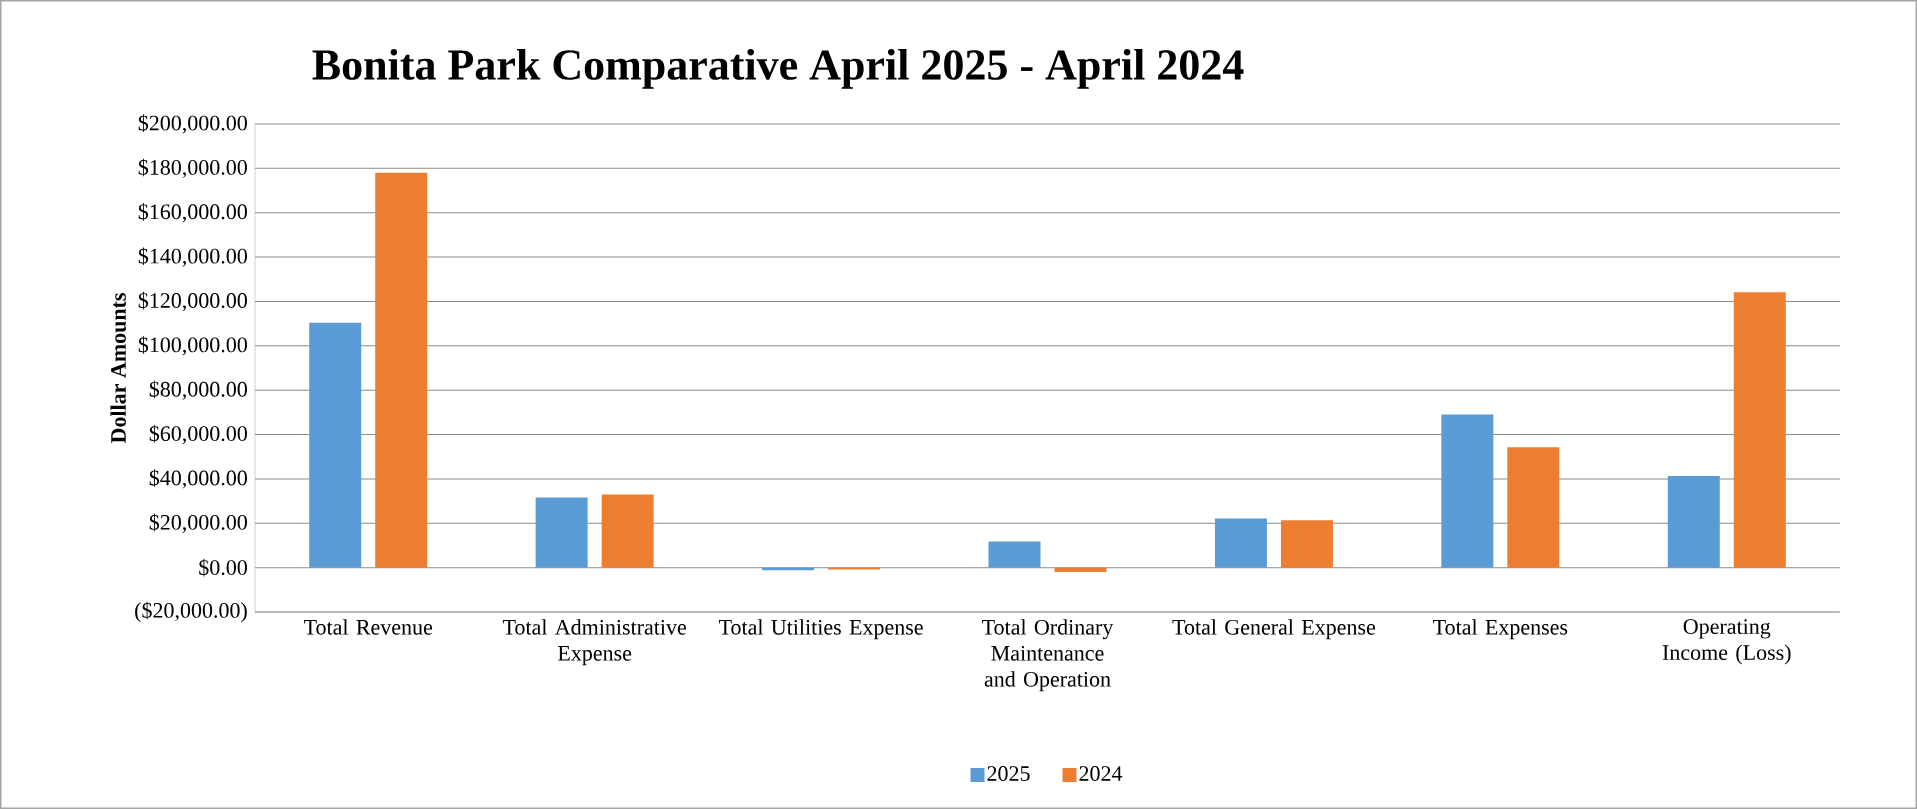  Describe the element at coordinates (1274, 629) in the screenshot. I see `x-tick-label: Total General Expense` at that location.